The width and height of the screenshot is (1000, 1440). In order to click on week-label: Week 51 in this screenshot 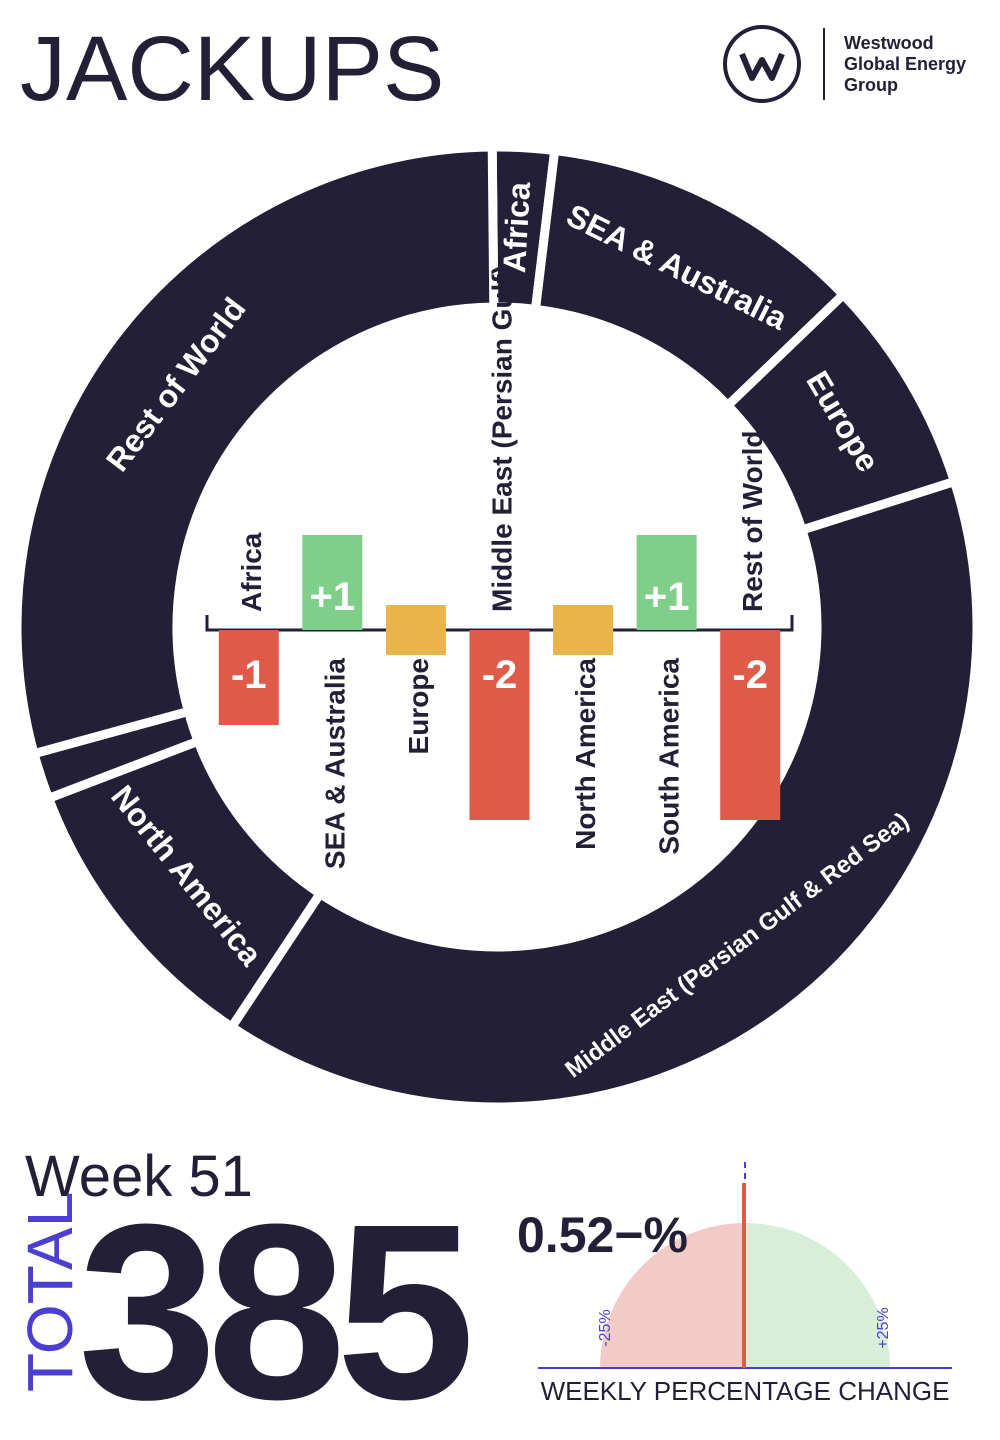, I will do `click(139, 1176)`.